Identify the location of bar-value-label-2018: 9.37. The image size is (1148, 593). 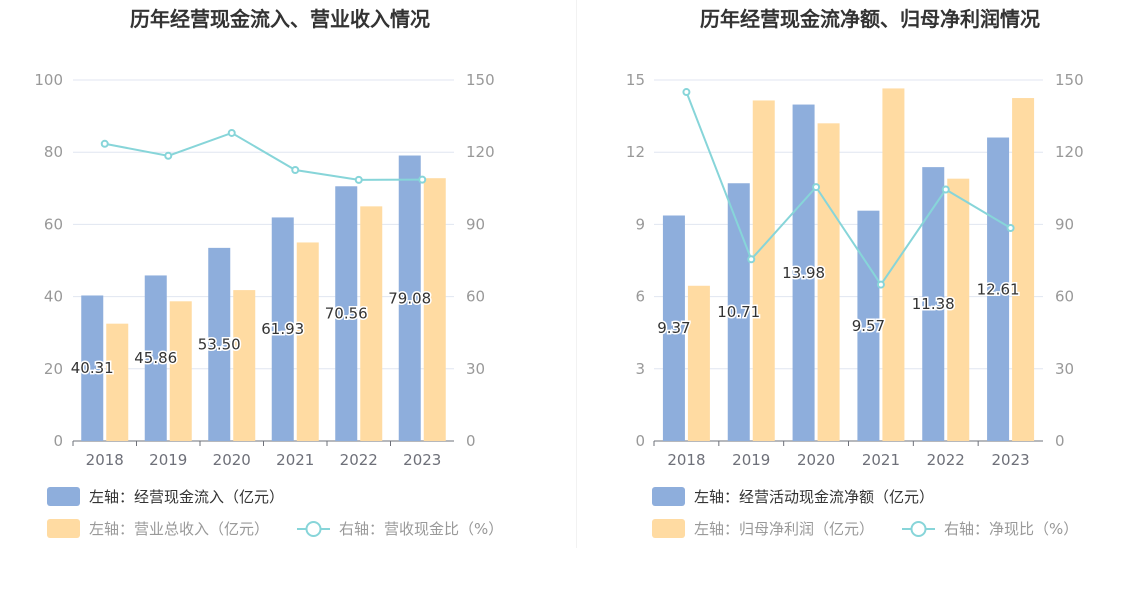
(673, 328).